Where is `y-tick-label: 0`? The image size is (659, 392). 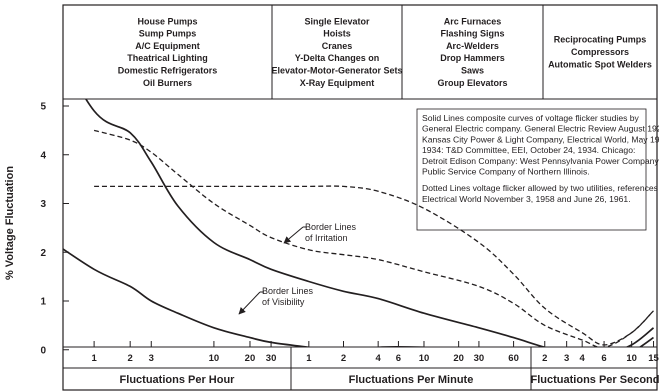 y-tick-label: 0 is located at coordinates (43, 350).